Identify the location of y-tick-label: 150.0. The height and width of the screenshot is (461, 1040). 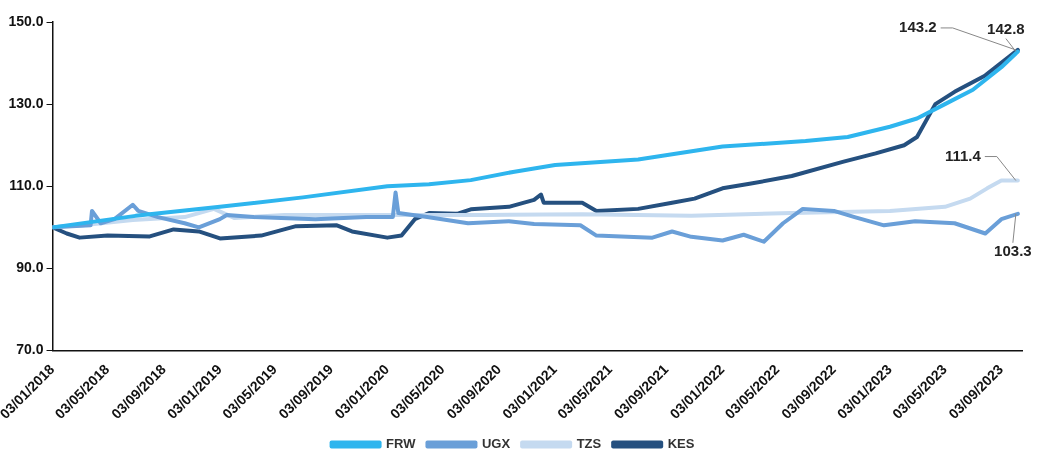
(26, 20).